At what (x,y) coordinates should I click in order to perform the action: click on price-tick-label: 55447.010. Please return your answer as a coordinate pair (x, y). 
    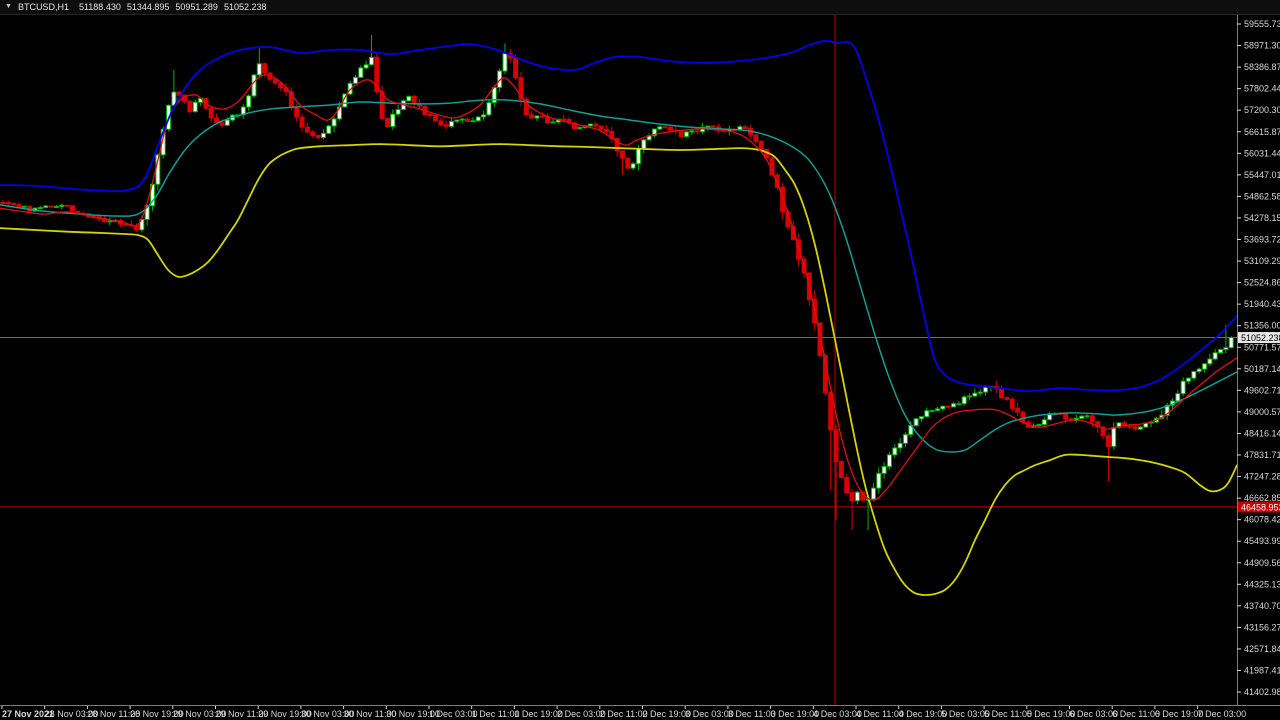
    Looking at the image, I should click on (1262, 175).